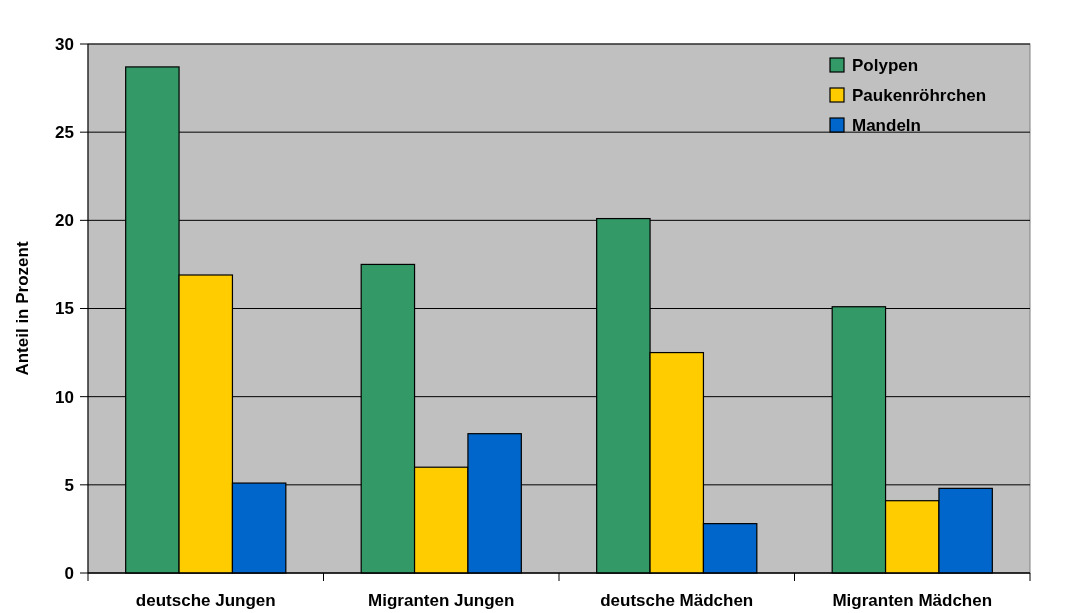 Image resolution: width=1065 pixels, height=613 pixels. Describe the element at coordinates (69, 485) in the screenshot. I see `y-tick-label: 5` at that location.